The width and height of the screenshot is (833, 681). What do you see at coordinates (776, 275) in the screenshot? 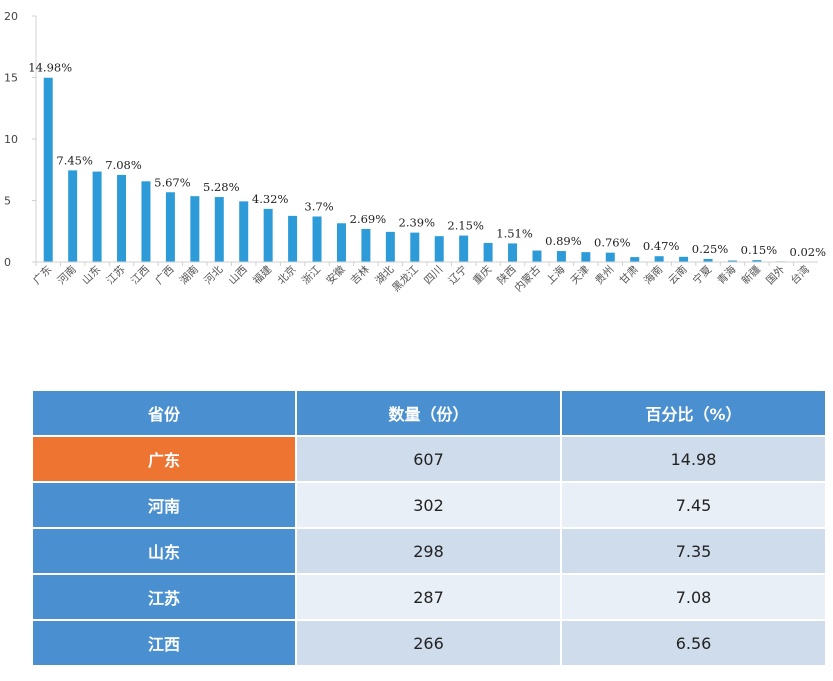
I see `x-tick-label: 国外` at bounding box center [776, 275].